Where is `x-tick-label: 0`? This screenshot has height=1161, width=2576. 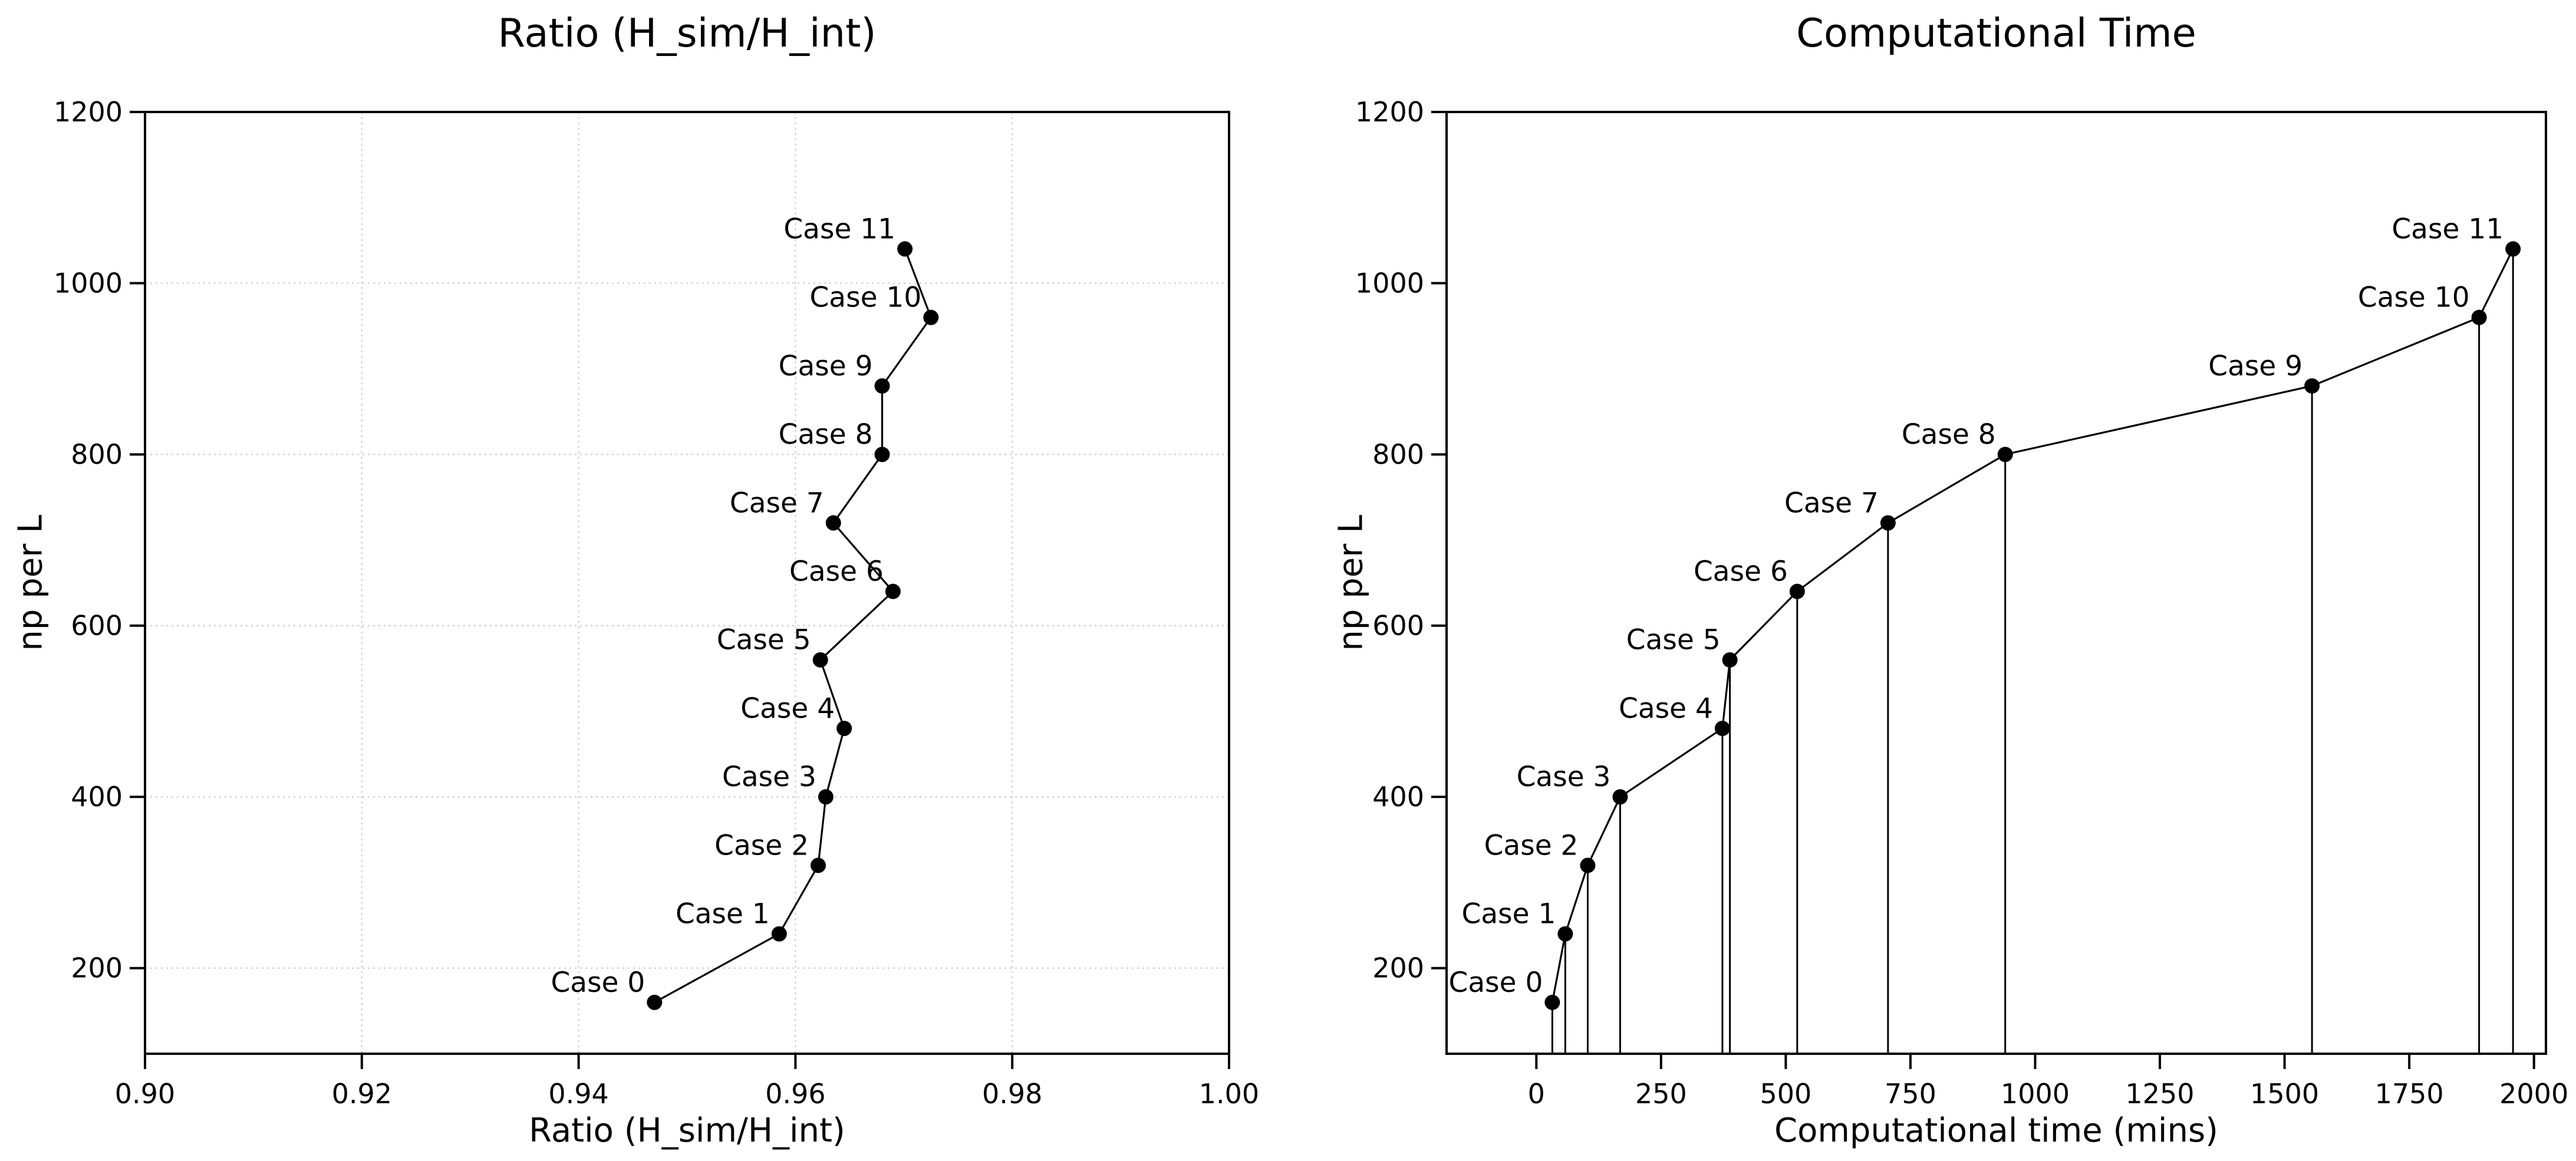
x-tick-label: 0 is located at coordinates (1536, 1094).